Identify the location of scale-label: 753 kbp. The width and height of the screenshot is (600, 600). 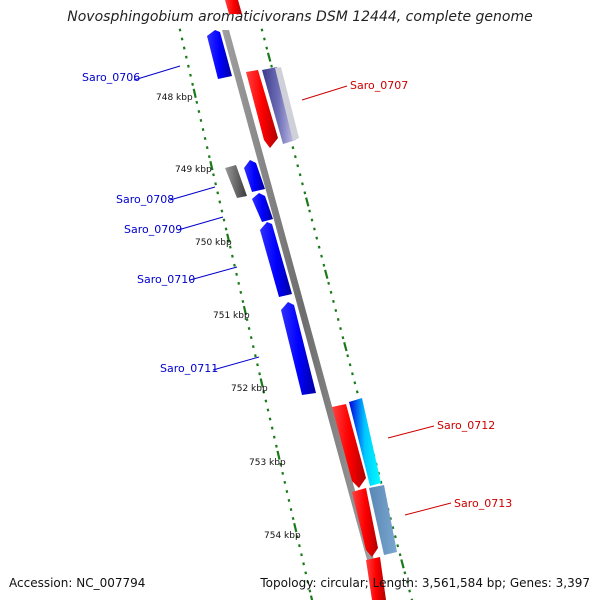
(267, 463).